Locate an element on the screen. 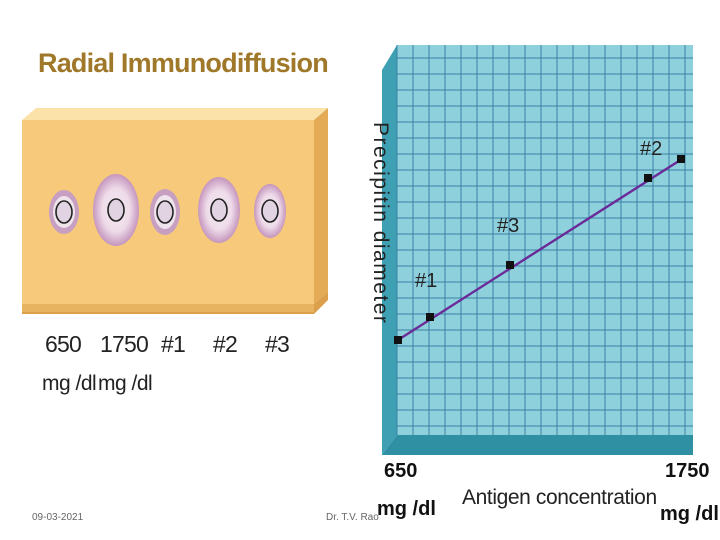  x-min-unit: mg /dl is located at coordinates (406, 509).